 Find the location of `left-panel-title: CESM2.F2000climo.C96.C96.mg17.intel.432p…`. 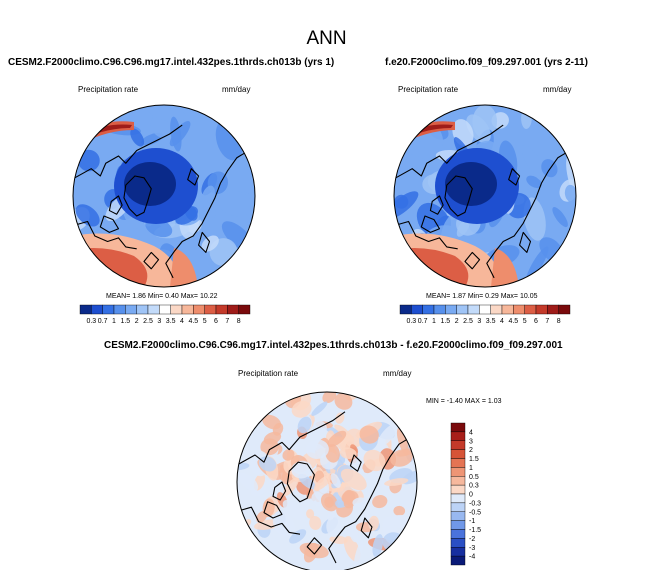

left-panel-title: CESM2.F2000climo.C96.C96.mg17.intel.432p… is located at coordinates (171, 62).